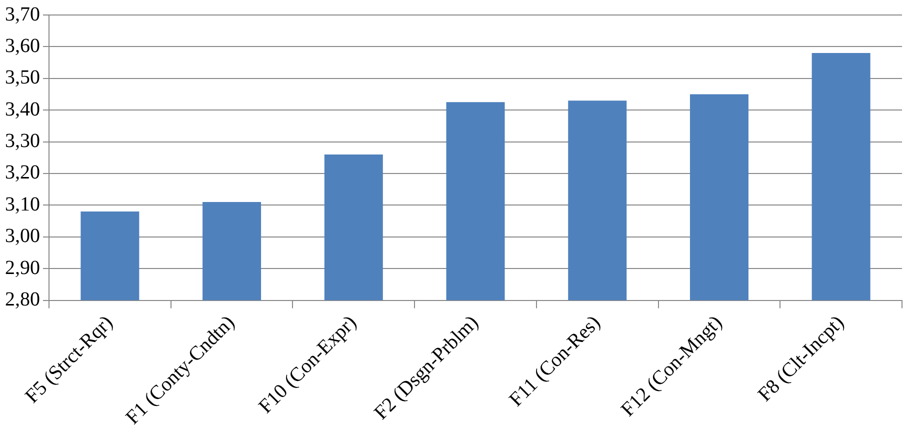 This screenshot has height=433, width=904. What do you see at coordinates (22, 267) in the screenshot?
I see `y-tick-label: 2,90` at bounding box center [22, 267].